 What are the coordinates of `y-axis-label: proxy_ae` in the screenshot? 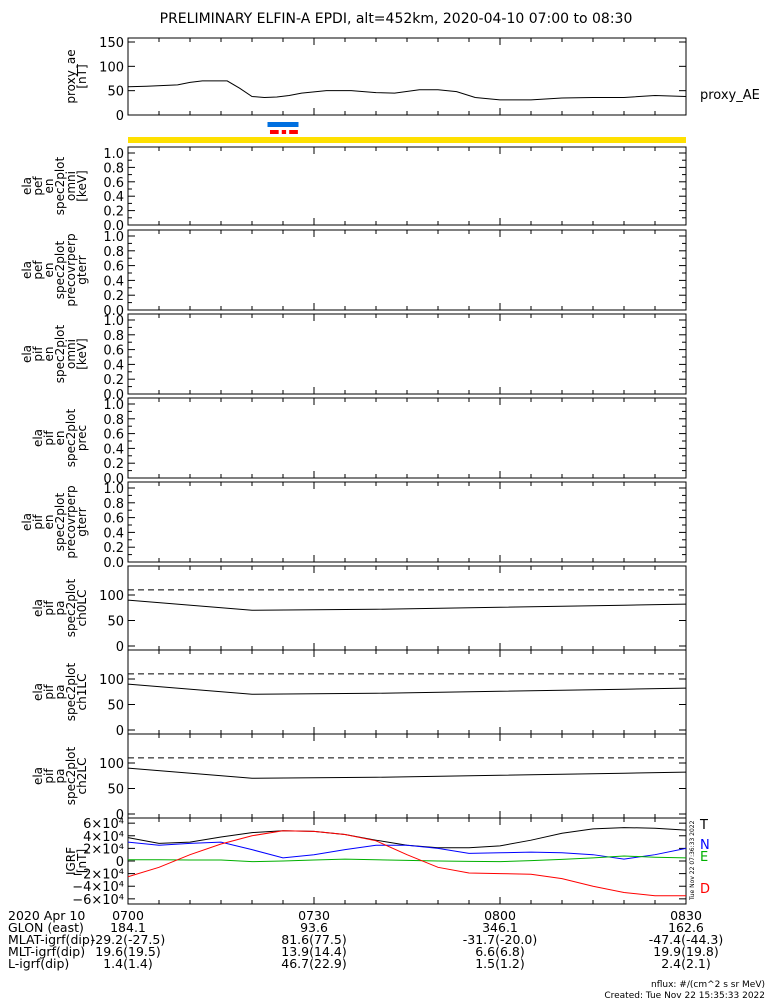 It's located at (71, 76).